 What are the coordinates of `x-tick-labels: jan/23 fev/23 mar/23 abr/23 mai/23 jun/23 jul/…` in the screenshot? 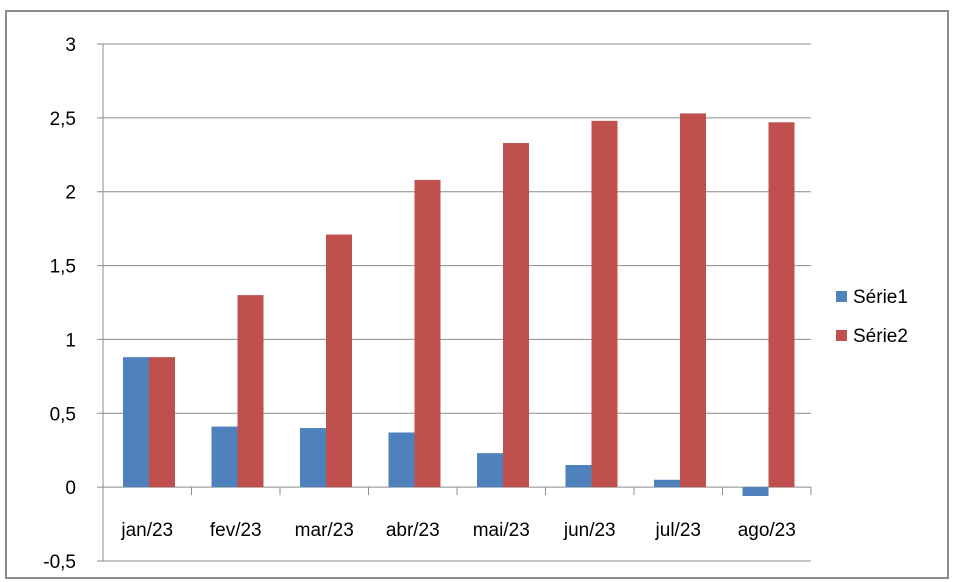 It's located at (457, 530).